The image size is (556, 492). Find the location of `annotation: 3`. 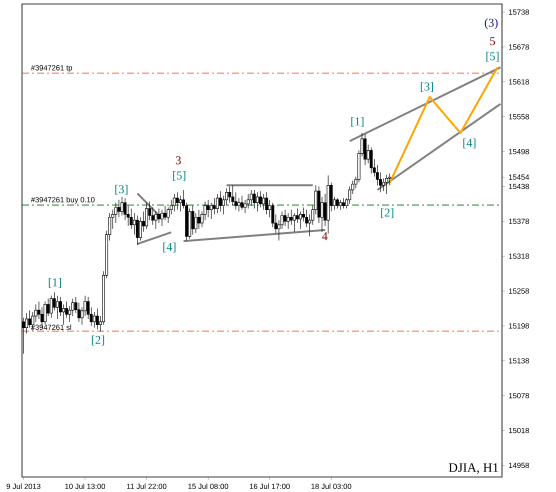

annotation: 3 is located at coordinates (178, 160).